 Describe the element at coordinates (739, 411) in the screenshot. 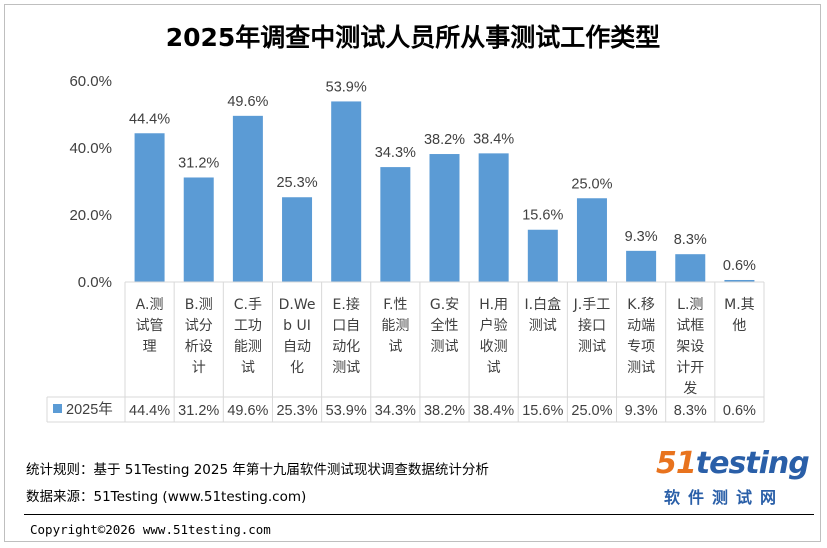

I see `table-value: 0.6%` at that location.